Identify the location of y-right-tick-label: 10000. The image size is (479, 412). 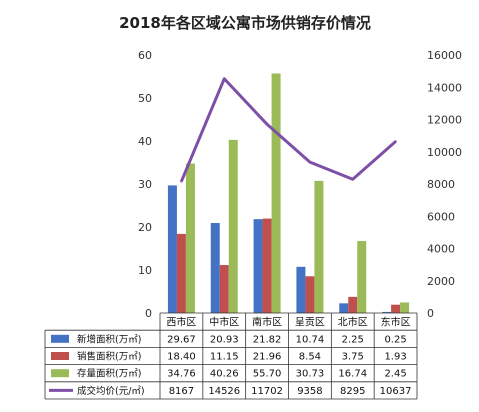
(444, 152).